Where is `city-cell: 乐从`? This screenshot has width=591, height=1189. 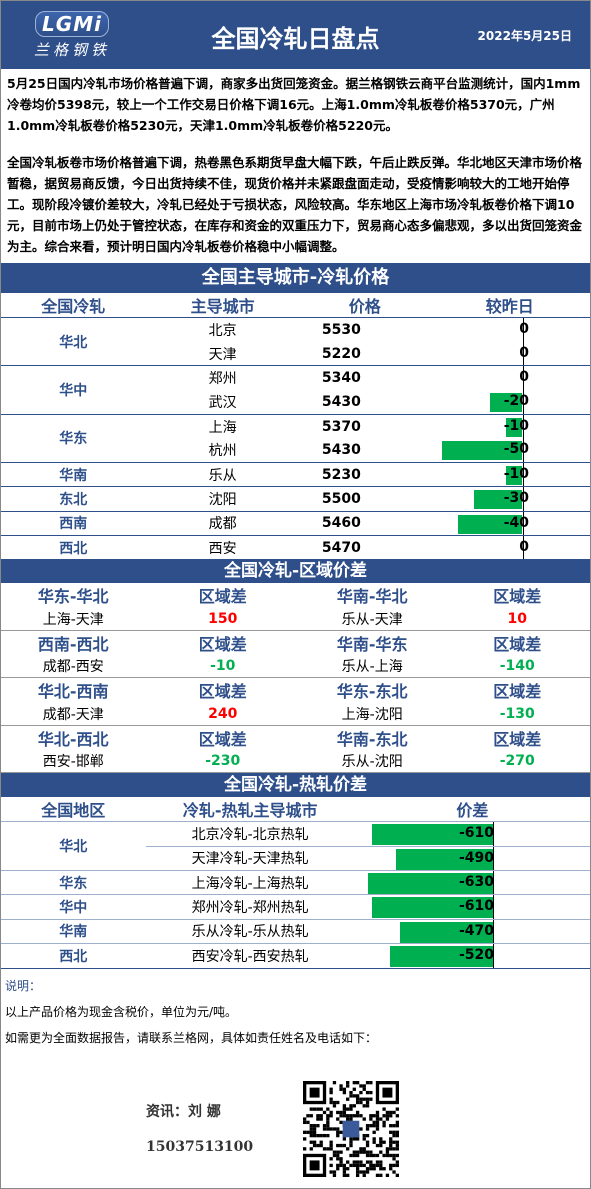
city-cell: 乐从 is located at coordinates (222, 474).